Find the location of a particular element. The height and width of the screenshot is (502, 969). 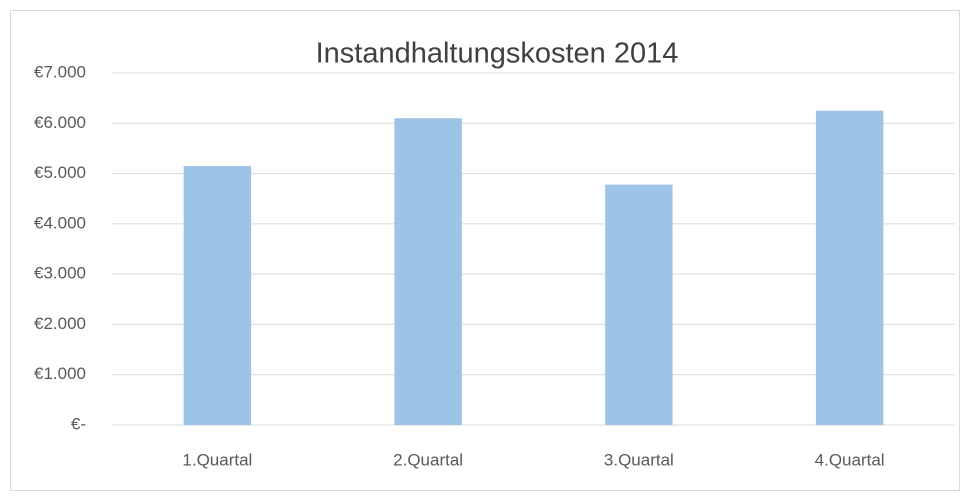

chart-title: Instandhaltungskosten 2014 is located at coordinates (497, 54).